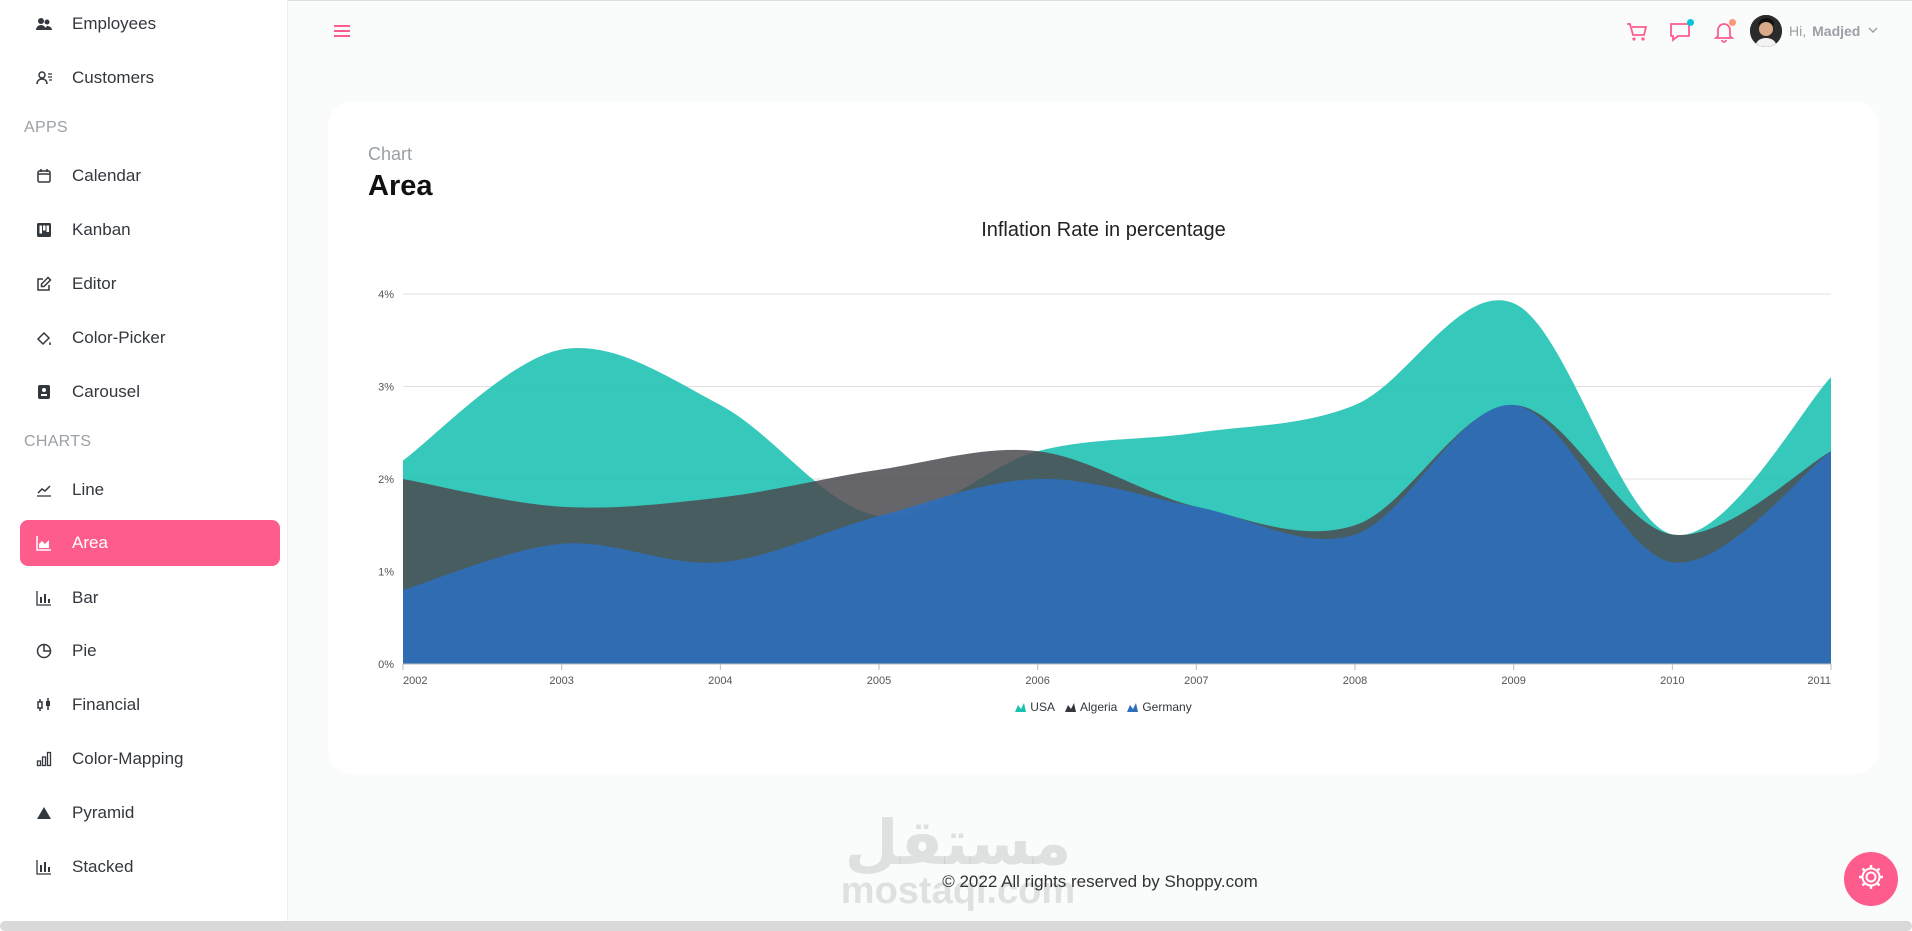  Describe the element at coordinates (106, 175) in the screenshot. I see `sidebar-item-label: Calendar` at that location.